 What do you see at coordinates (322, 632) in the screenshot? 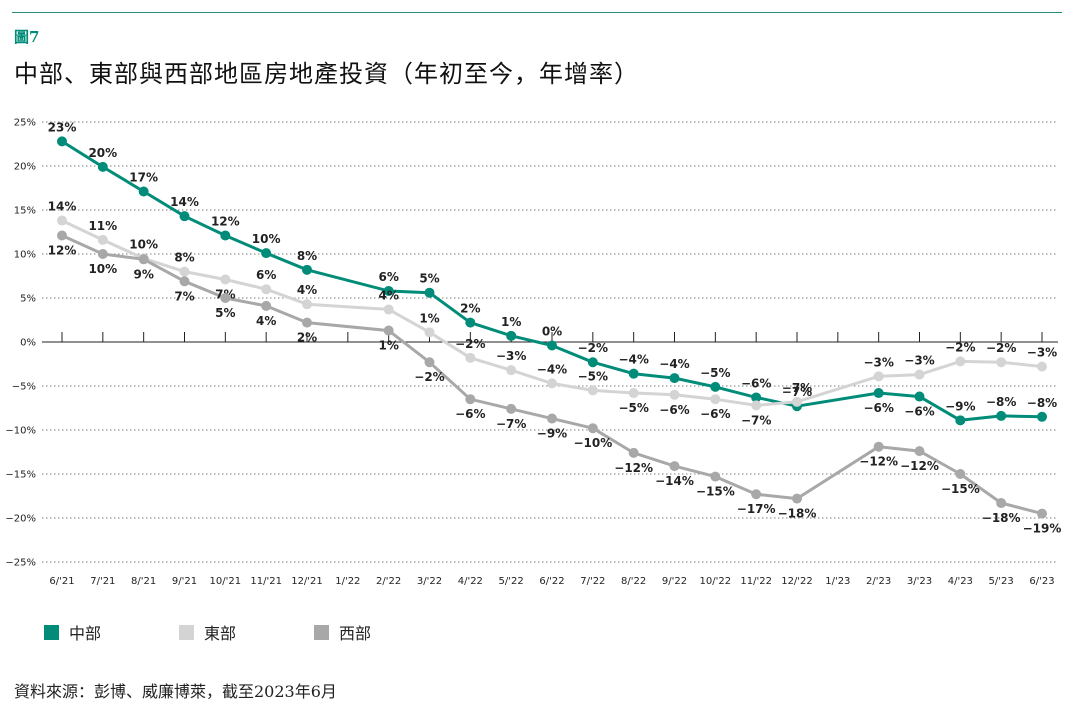
I see `legend-swatch-west` at bounding box center [322, 632].